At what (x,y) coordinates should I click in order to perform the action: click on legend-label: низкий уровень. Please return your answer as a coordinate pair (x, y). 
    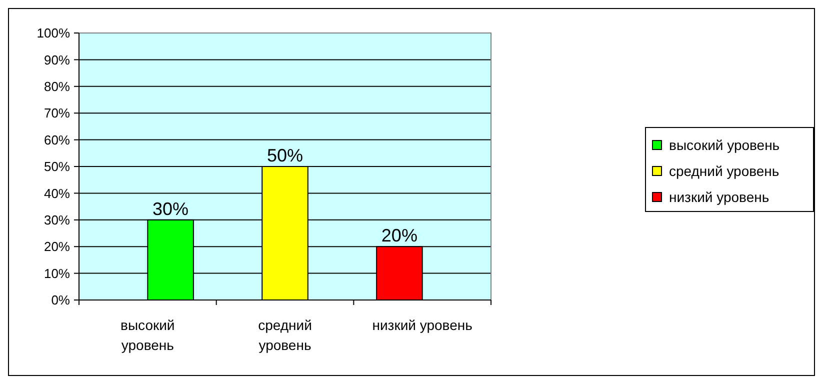
    Looking at the image, I should click on (719, 196).